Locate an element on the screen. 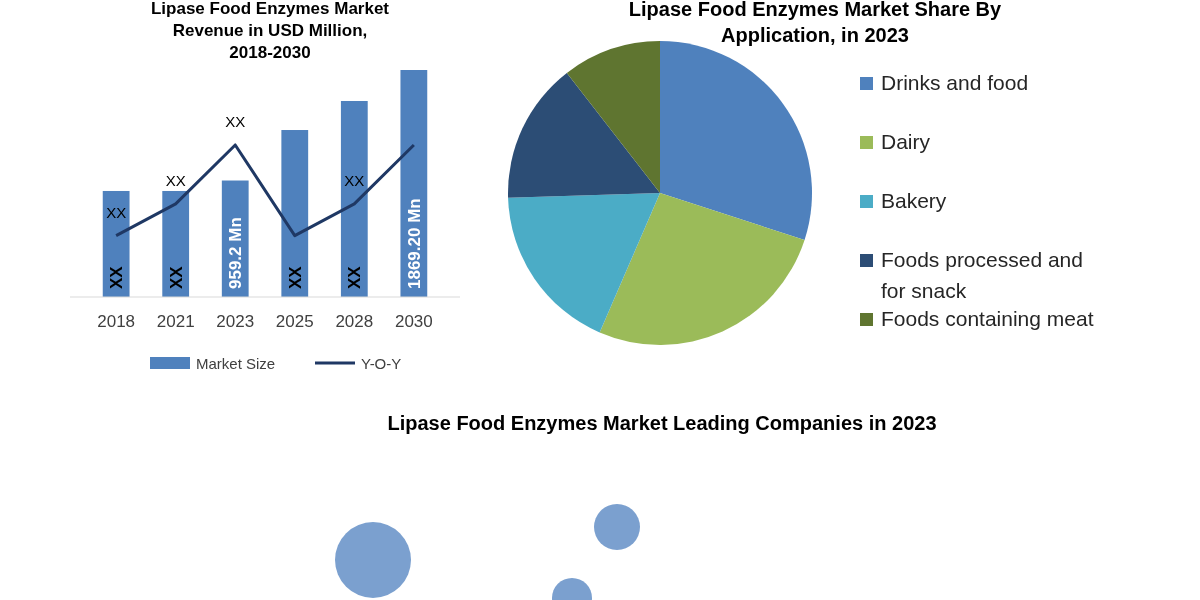  legend-label: Y-O-Y is located at coordinates (381, 363).